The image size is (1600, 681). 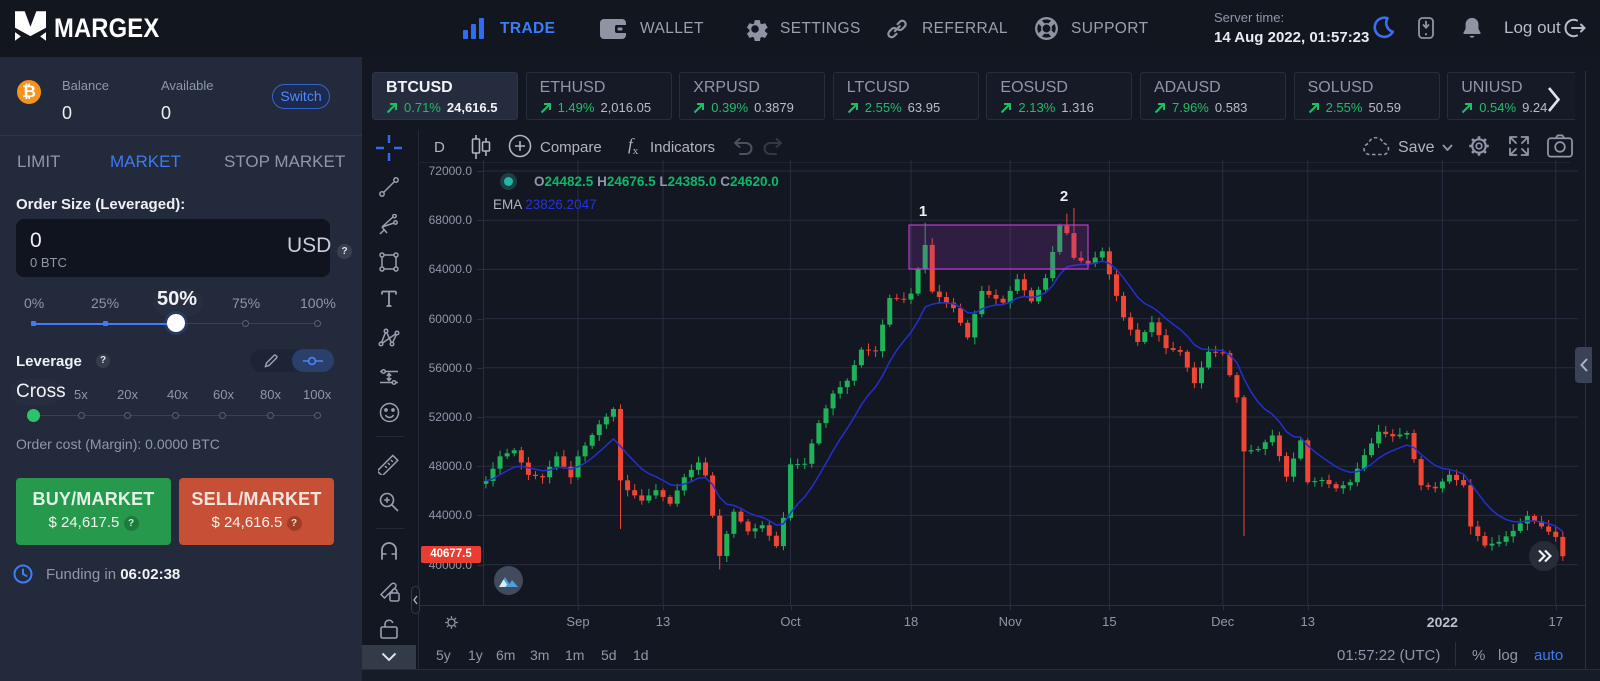 What do you see at coordinates (1064, 196) in the screenshot?
I see `svg-text: 2` at bounding box center [1064, 196].